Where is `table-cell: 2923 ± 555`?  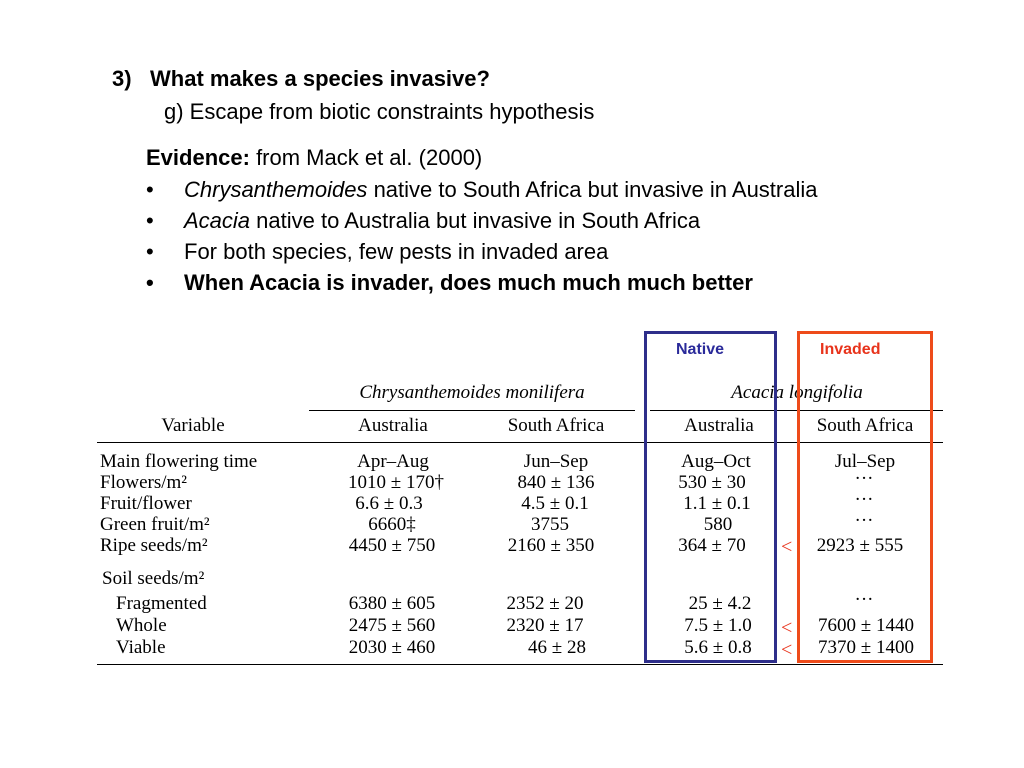
table-cell: 2923 ± 555 is located at coordinates (860, 545).